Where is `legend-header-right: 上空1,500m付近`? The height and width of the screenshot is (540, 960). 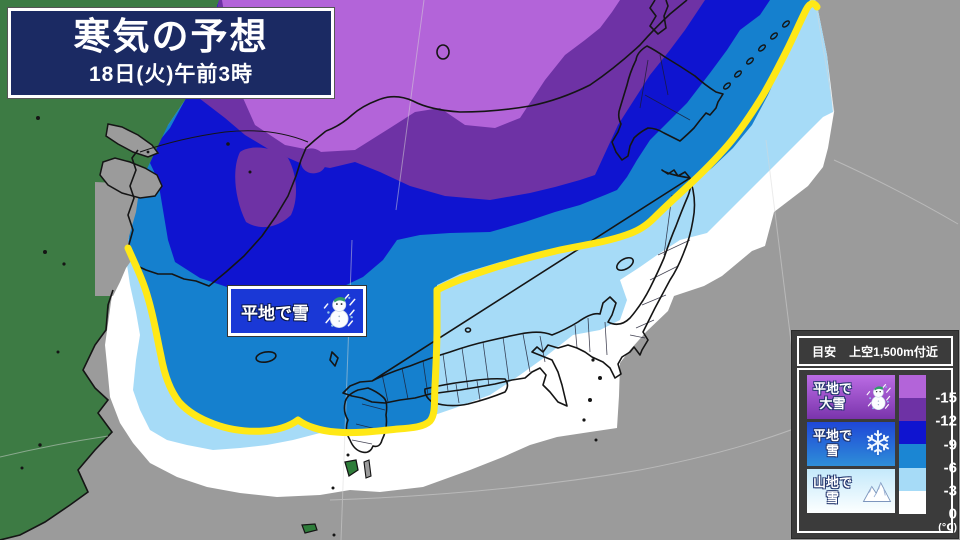 legend-header-right: 上空1,500m付近 is located at coordinates (893, 351).